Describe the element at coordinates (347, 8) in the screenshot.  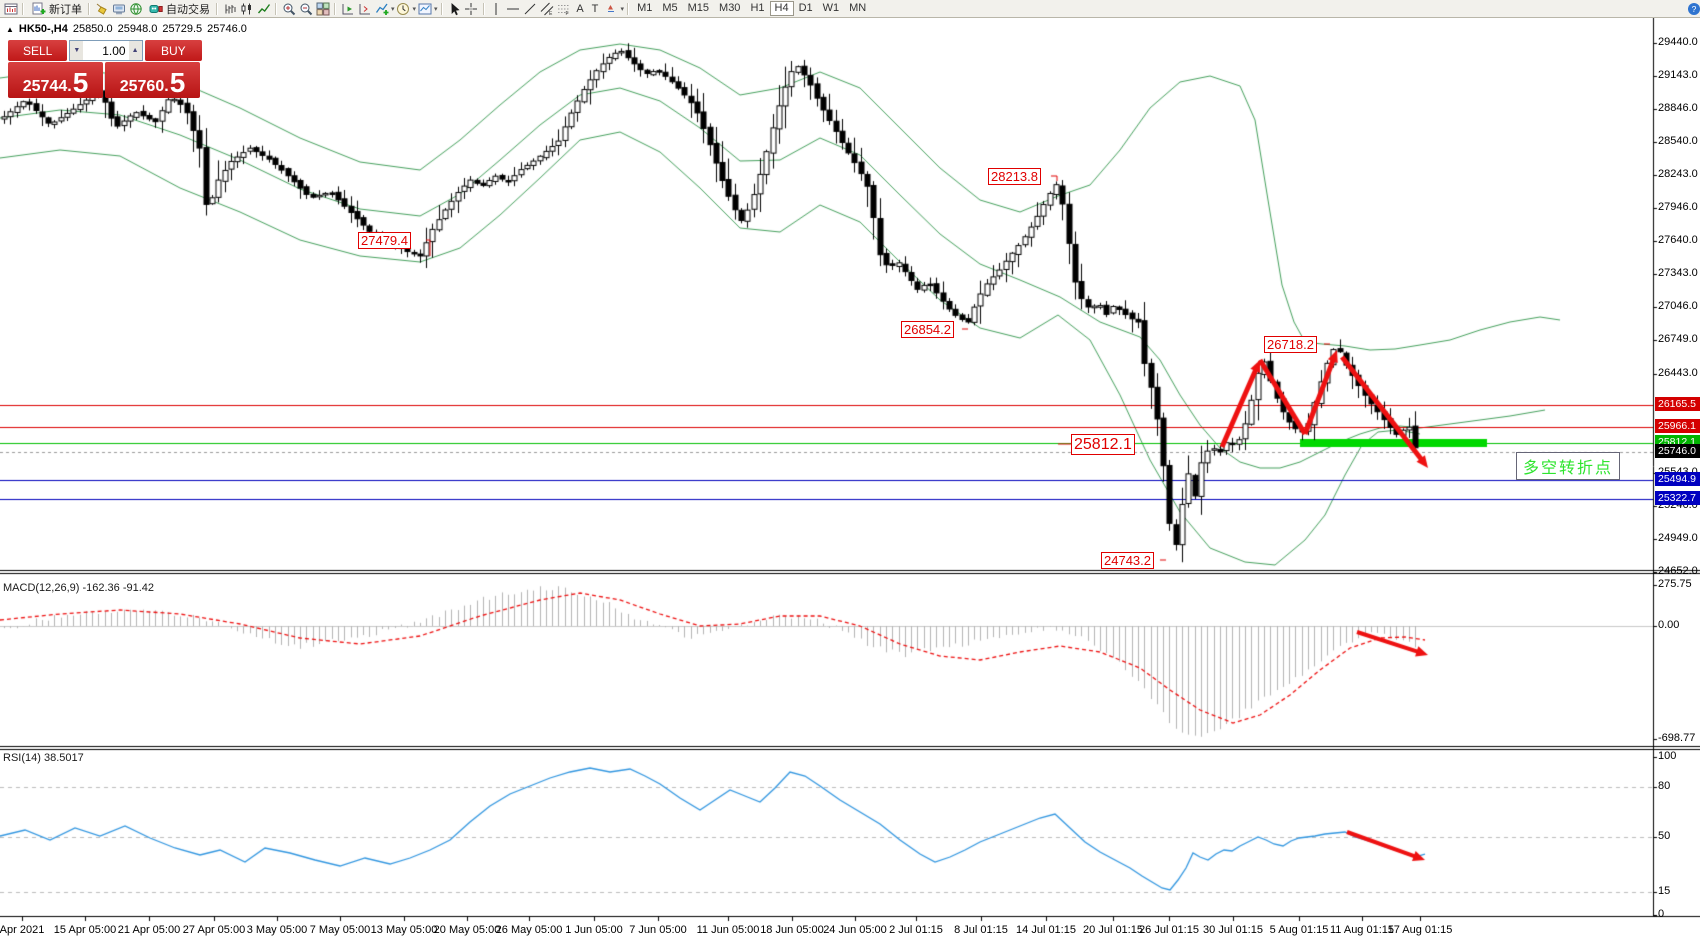
I see `auto-scroll-icon` at that location.